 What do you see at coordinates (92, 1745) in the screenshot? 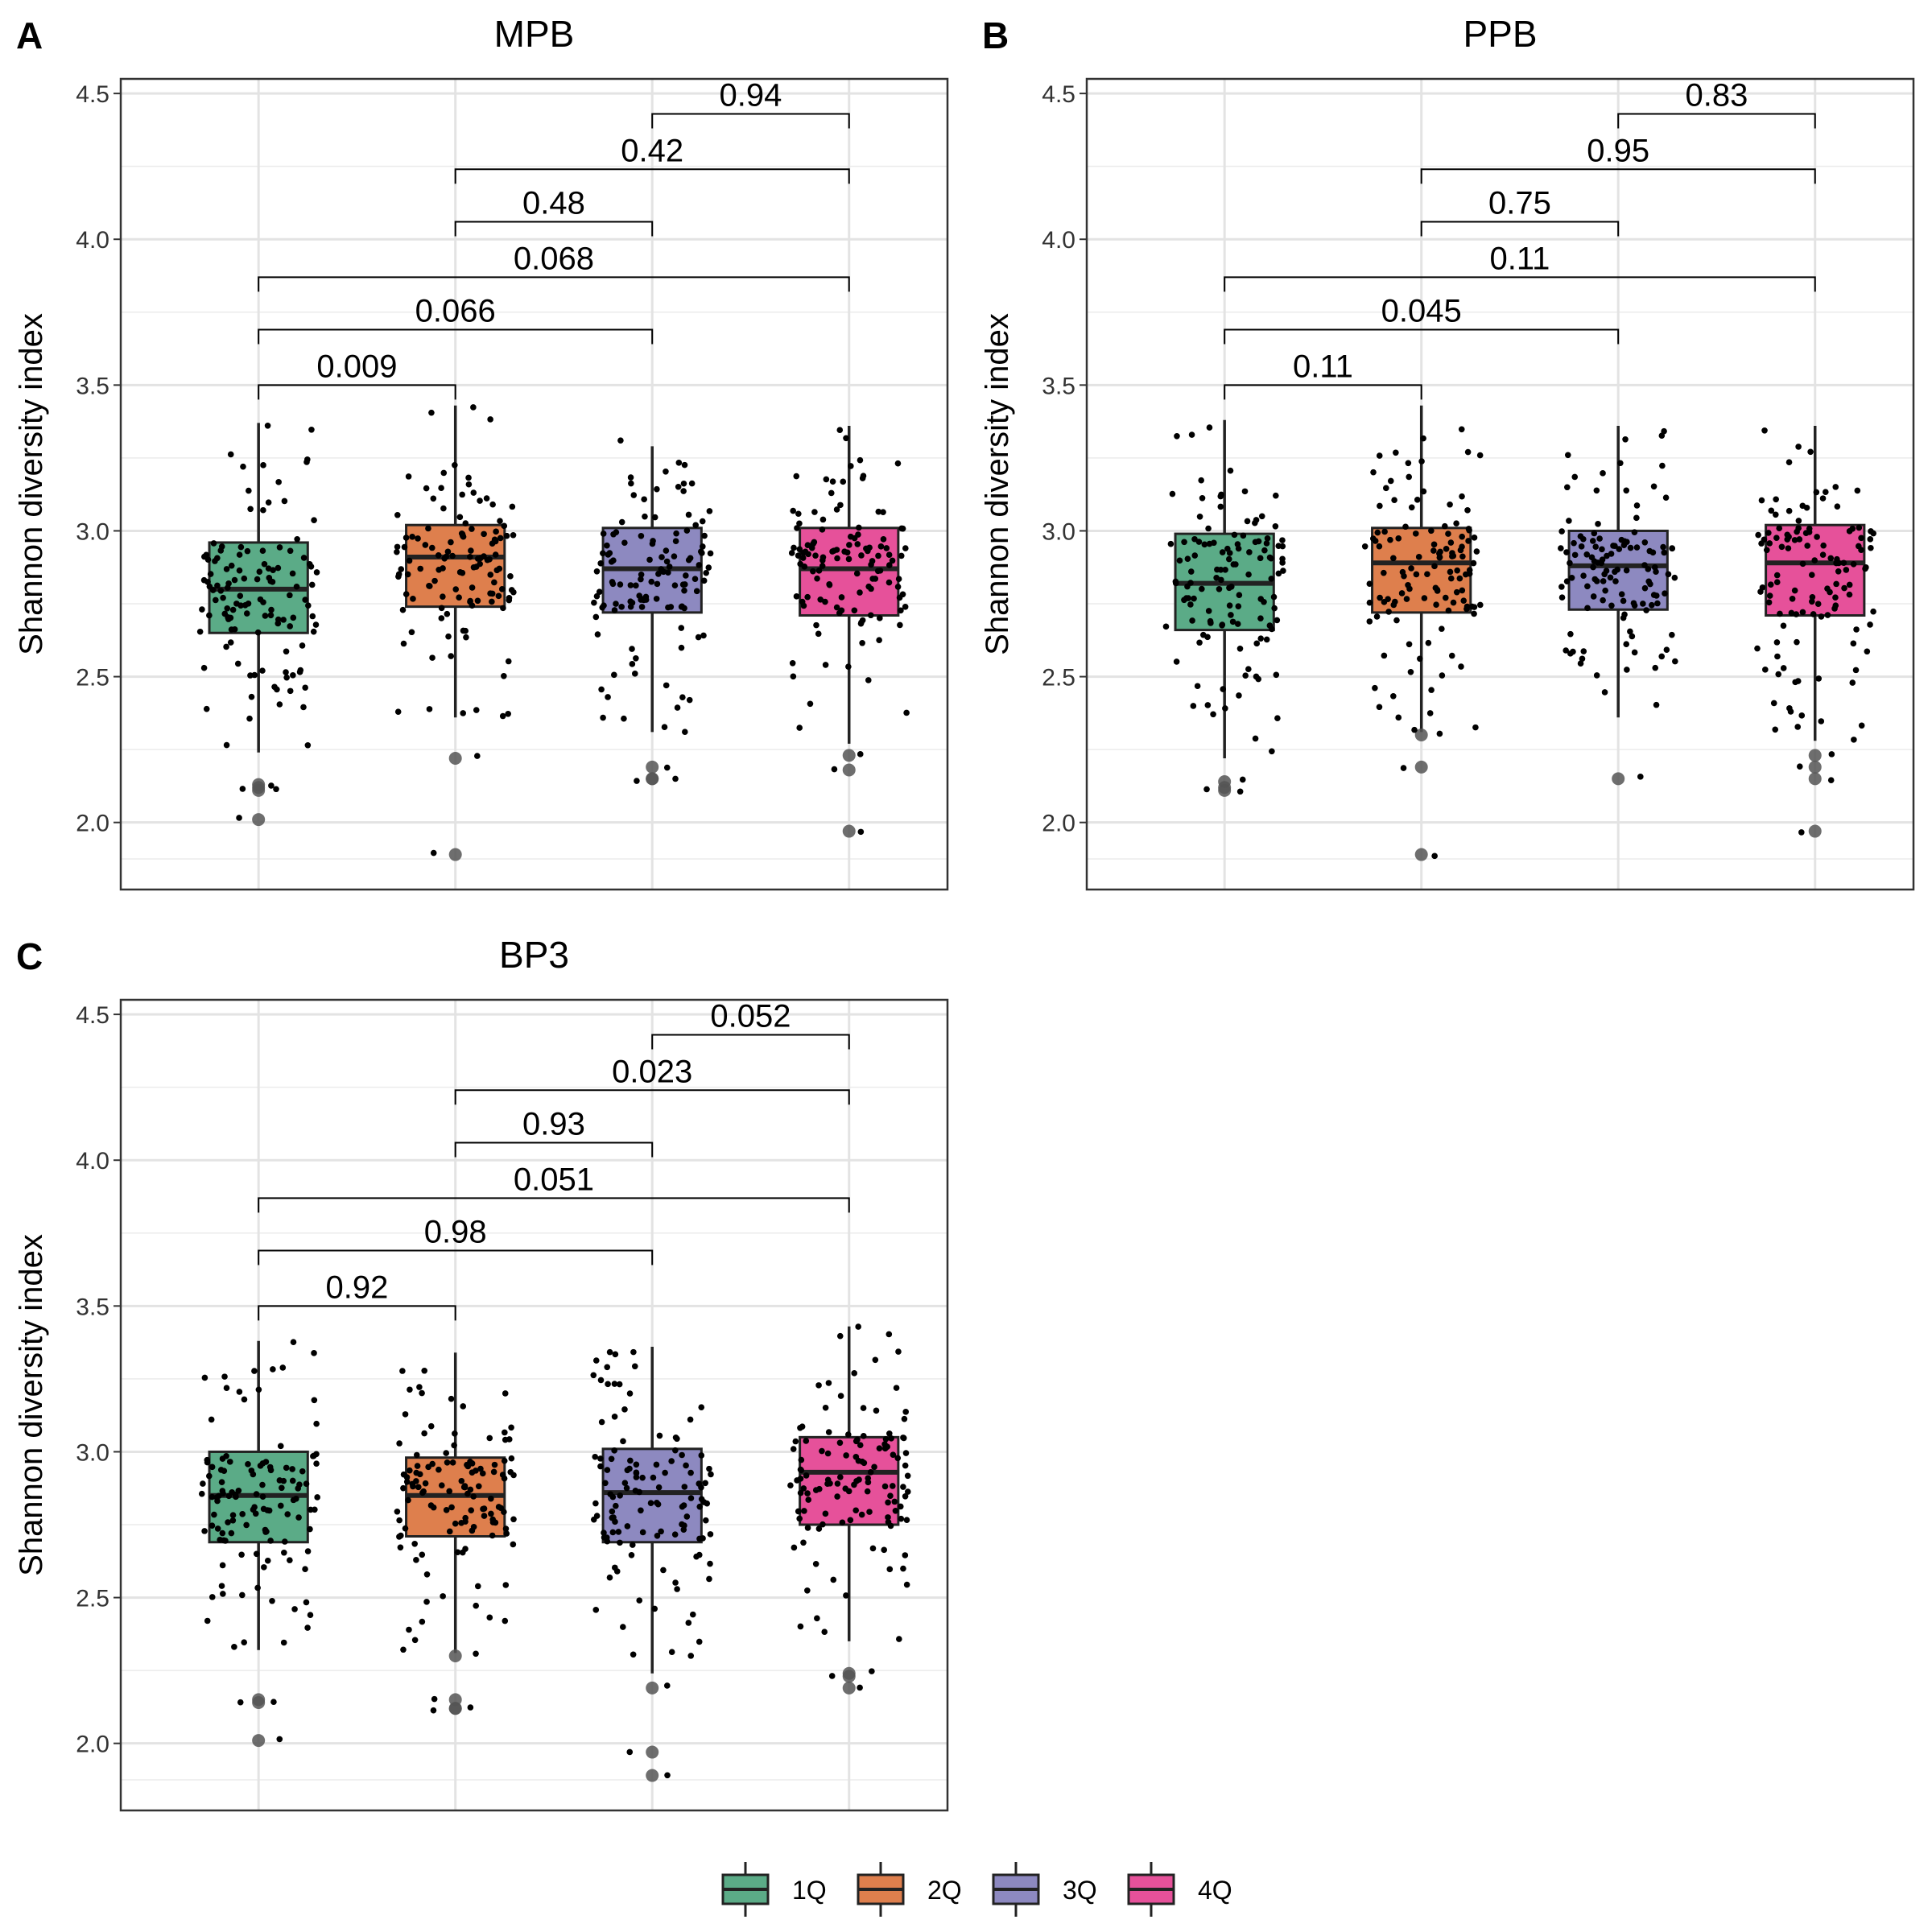
I see `y-tick-label: 2.0` at bounding box center [92, 1745].